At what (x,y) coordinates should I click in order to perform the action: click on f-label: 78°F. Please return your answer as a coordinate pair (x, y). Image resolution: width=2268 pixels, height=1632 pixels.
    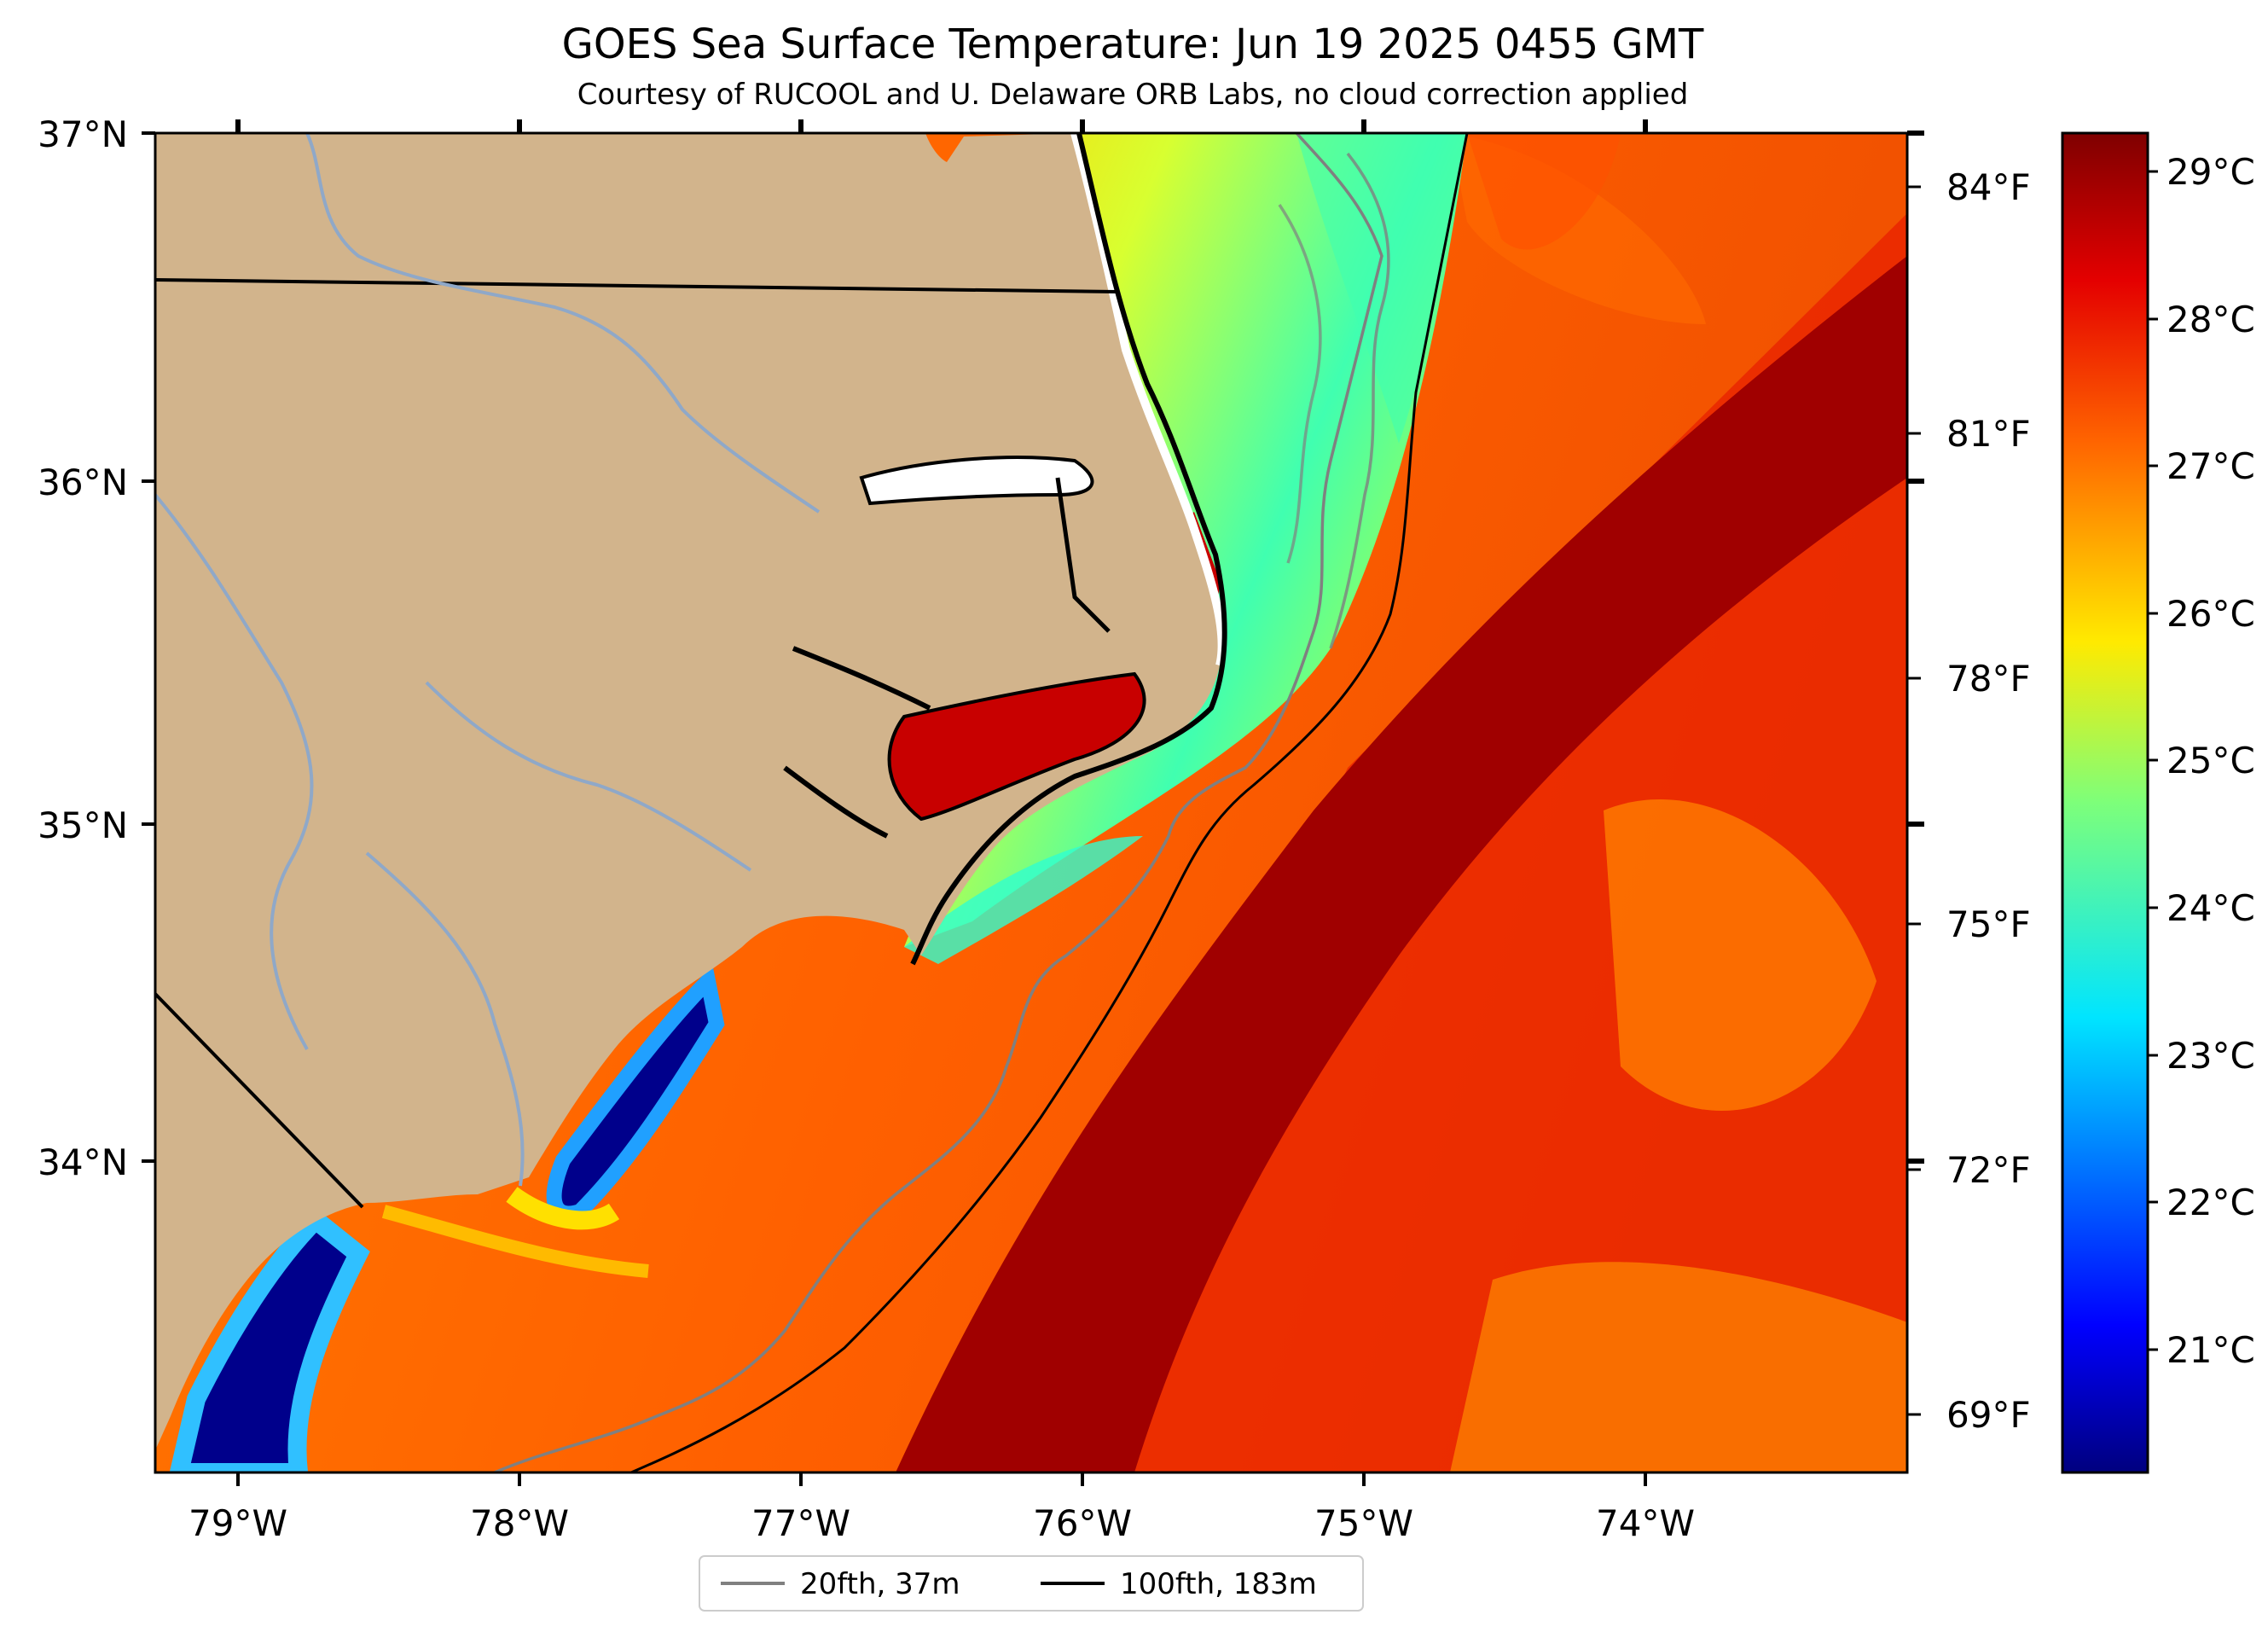
    Looking at the image, I should click on (1988, 679).